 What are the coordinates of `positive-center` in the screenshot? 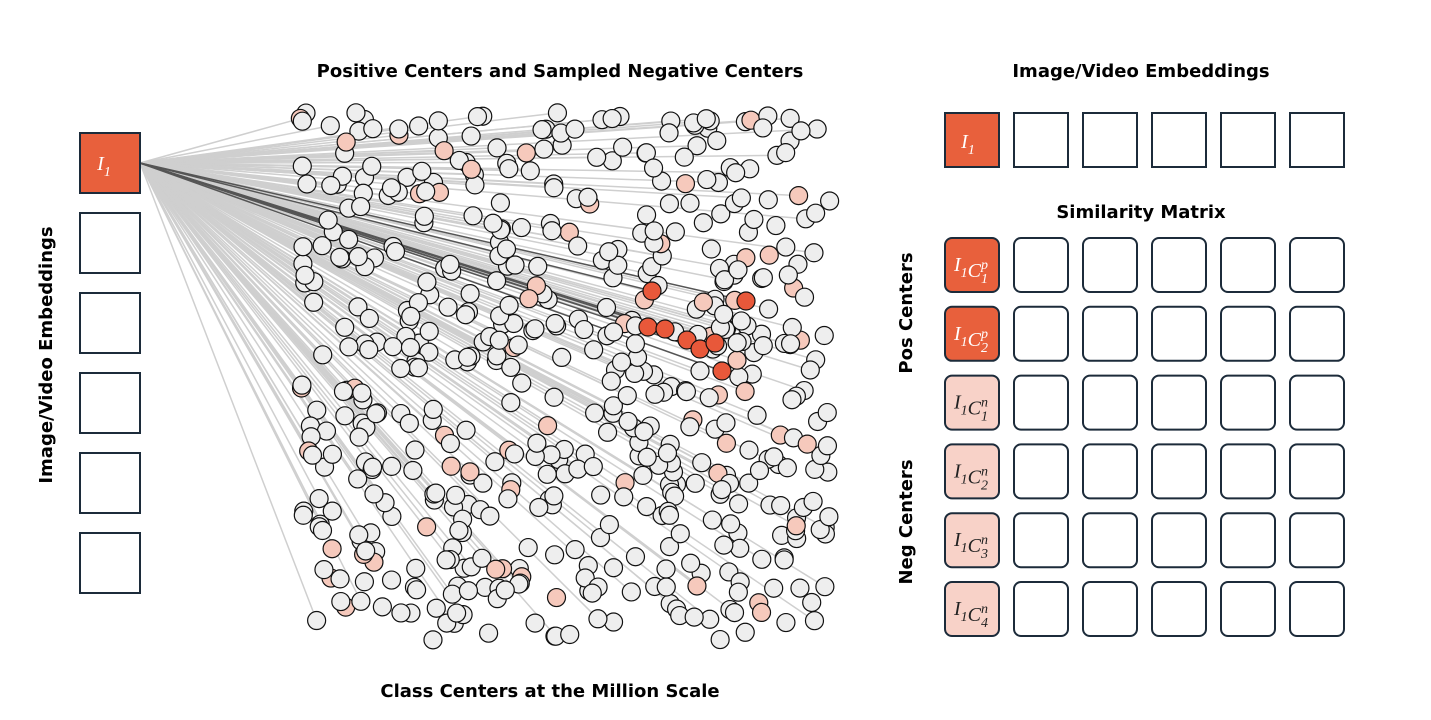 It's located at (652, 291).